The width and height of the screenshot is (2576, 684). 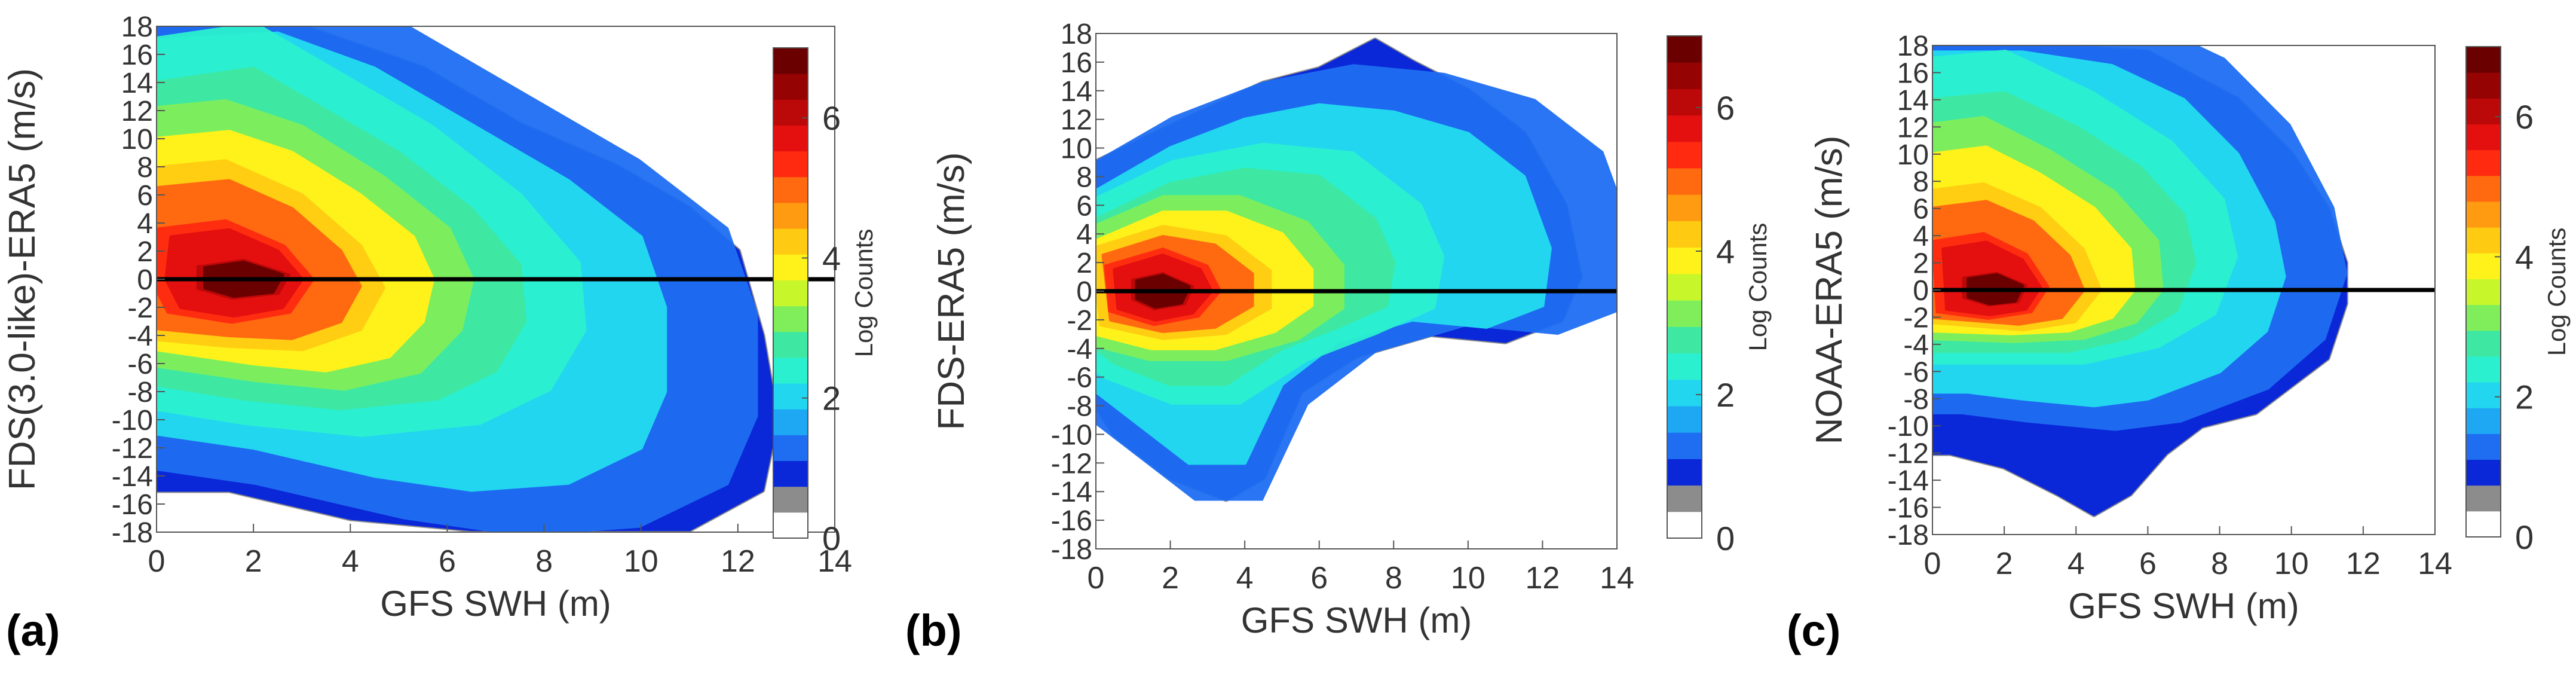 I want to click on density-layers, so click(x=2140, y=281).